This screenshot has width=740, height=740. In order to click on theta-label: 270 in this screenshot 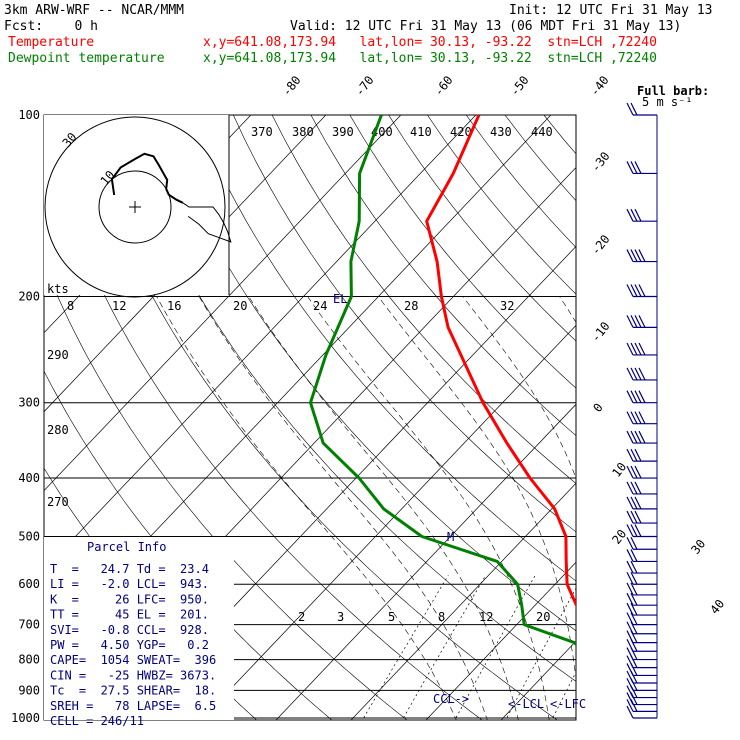, I will do `click(58, 502)`.